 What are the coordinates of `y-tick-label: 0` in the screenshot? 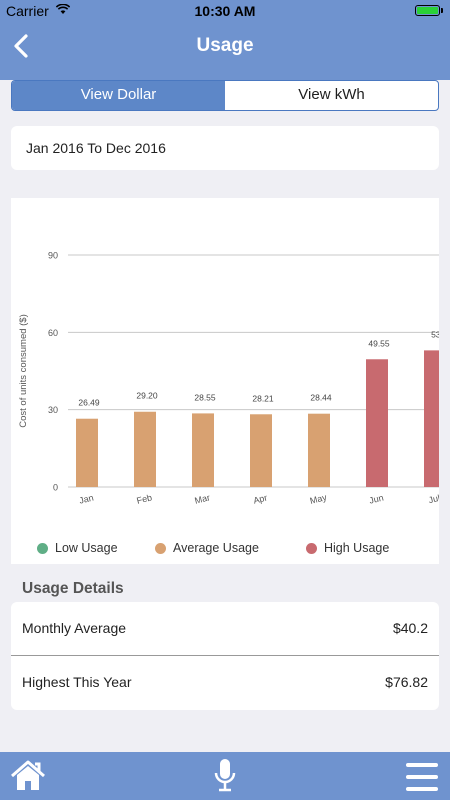 It's located at (55, 488).